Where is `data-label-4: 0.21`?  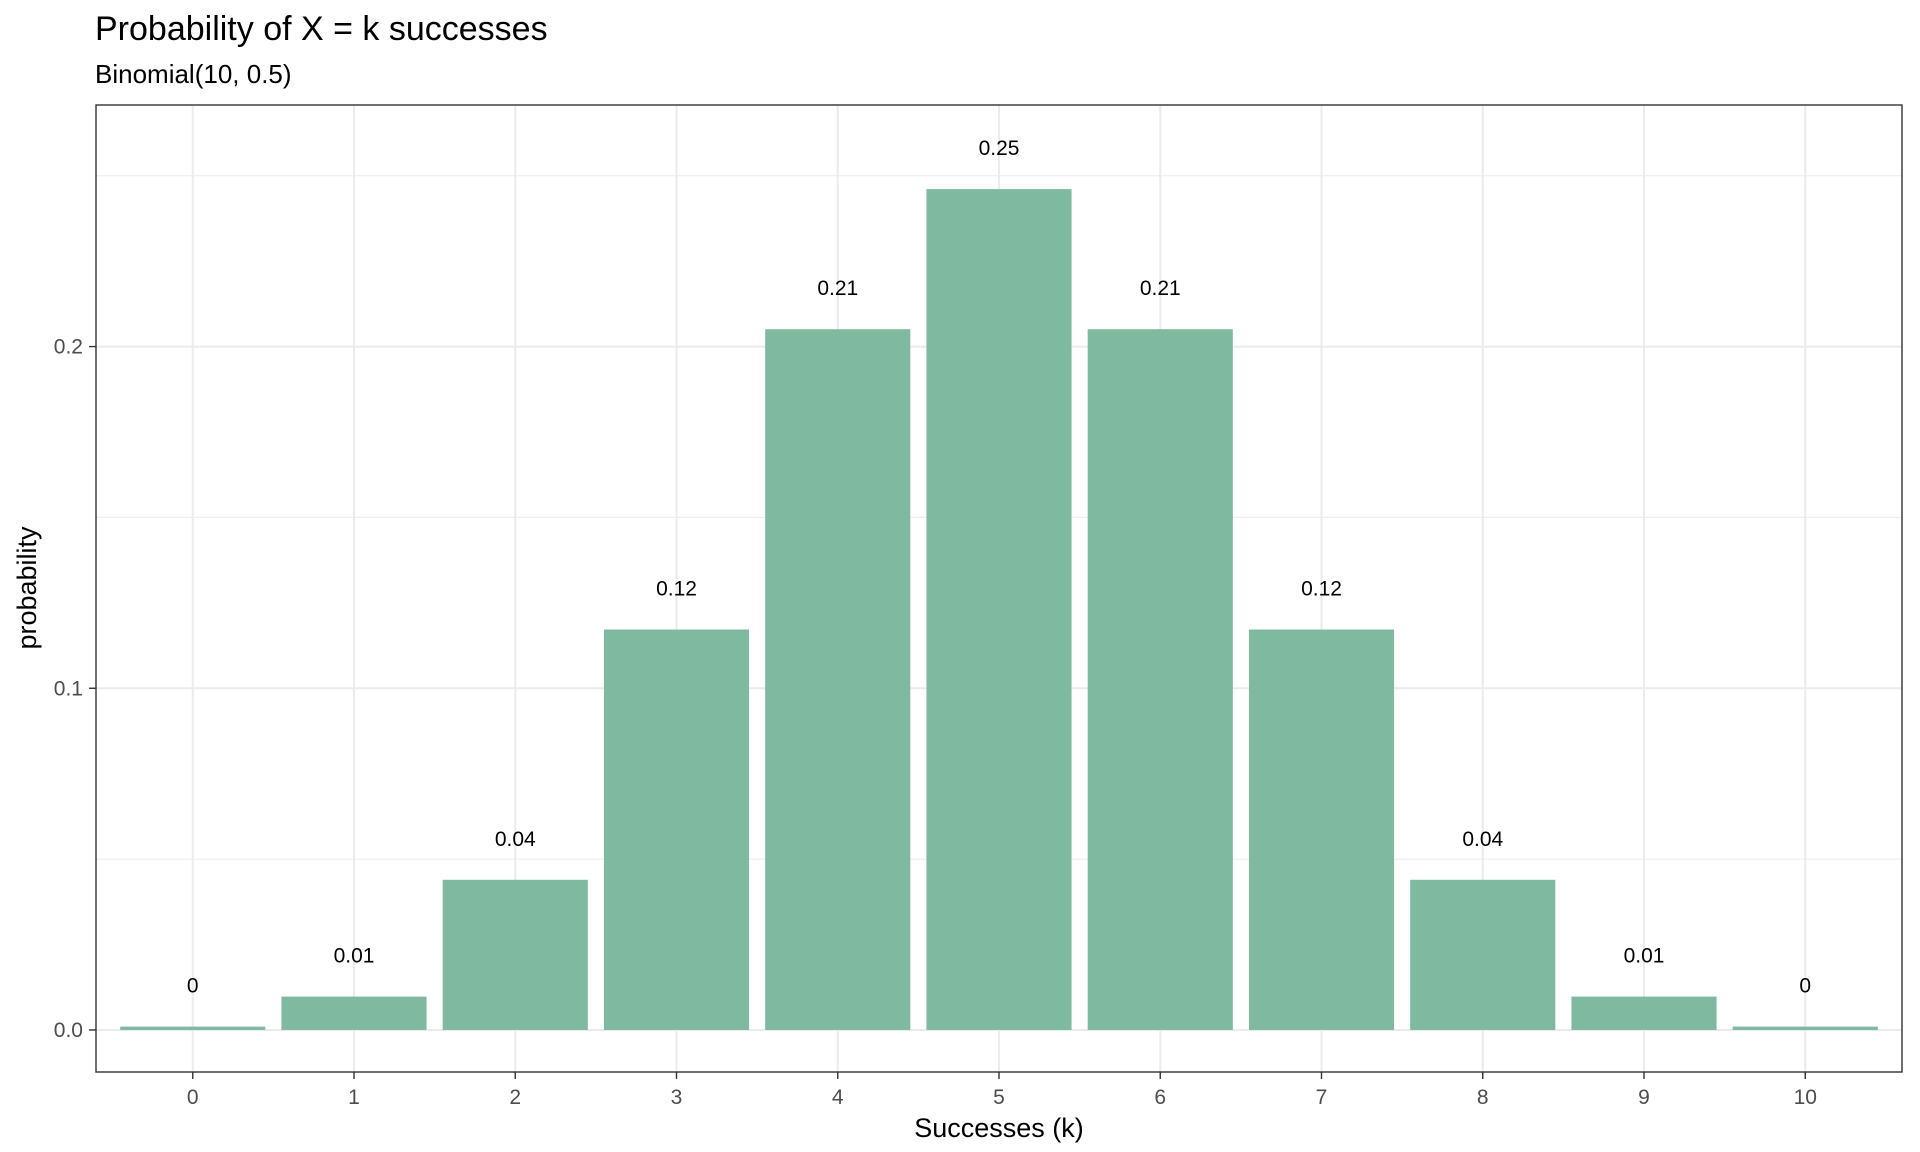
data-label-4: 0.21 is located at coordinates (837, 288).